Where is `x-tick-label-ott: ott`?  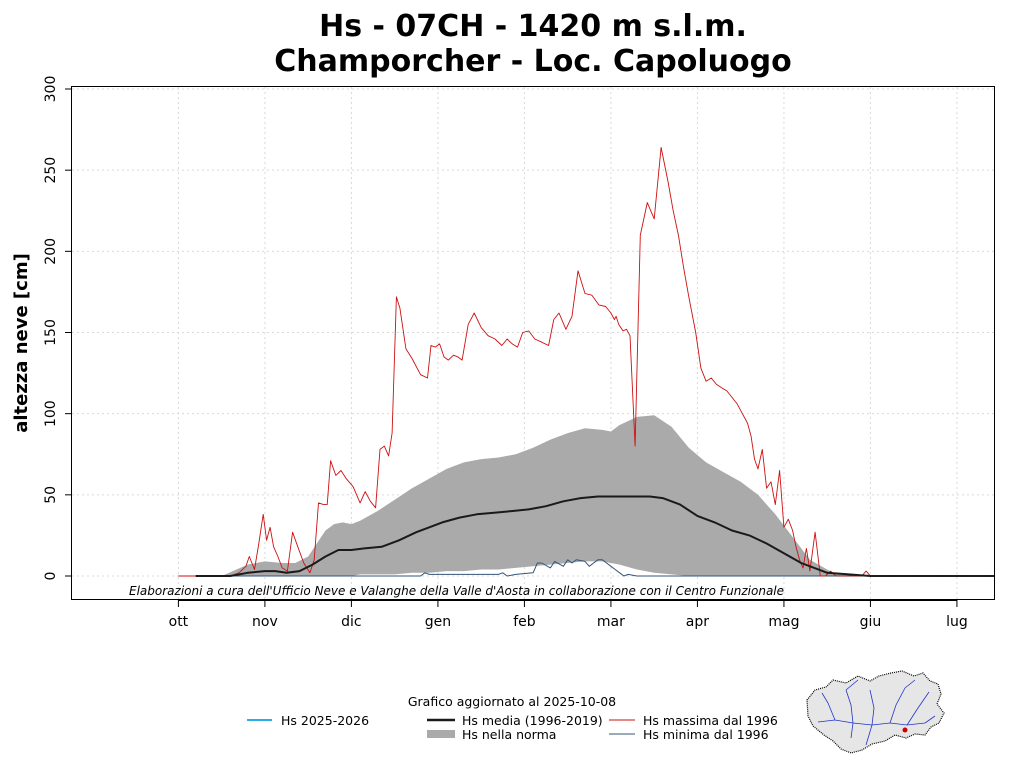
x-tick-label-ott: ott is located at coordinates (179, 622).